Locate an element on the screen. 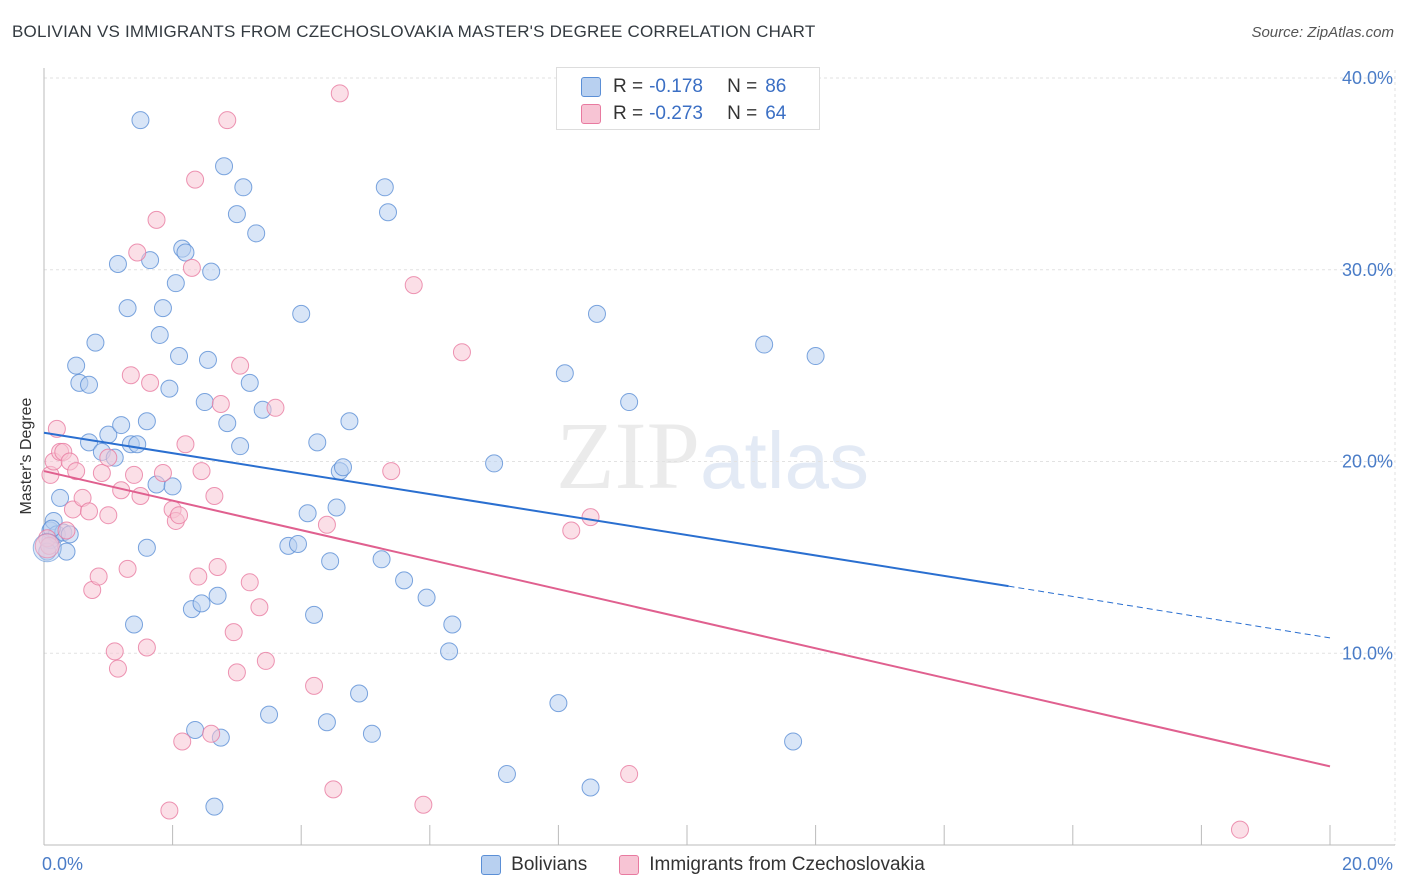 The image size is (1406, 892). trendline-bolivians-extension is located at coordinates (1169, 612).